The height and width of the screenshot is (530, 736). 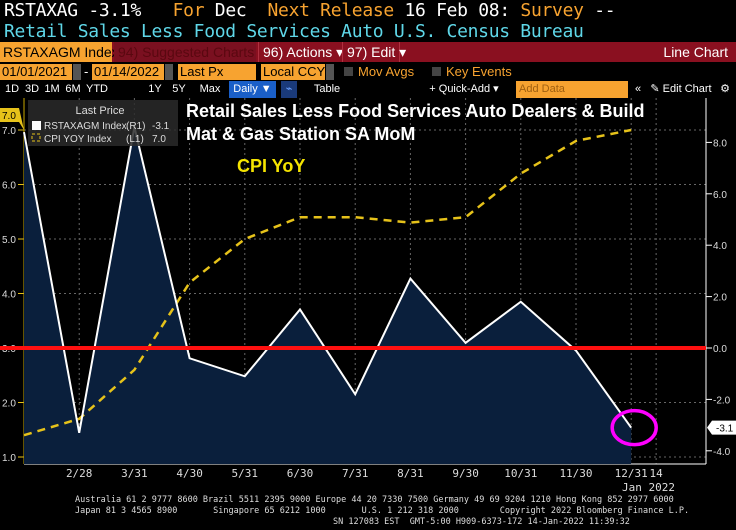 What do you see at coordinates (179, 89) in the screenshot?
I see `period-5y: 5Y` at bounding box center [179, 89].